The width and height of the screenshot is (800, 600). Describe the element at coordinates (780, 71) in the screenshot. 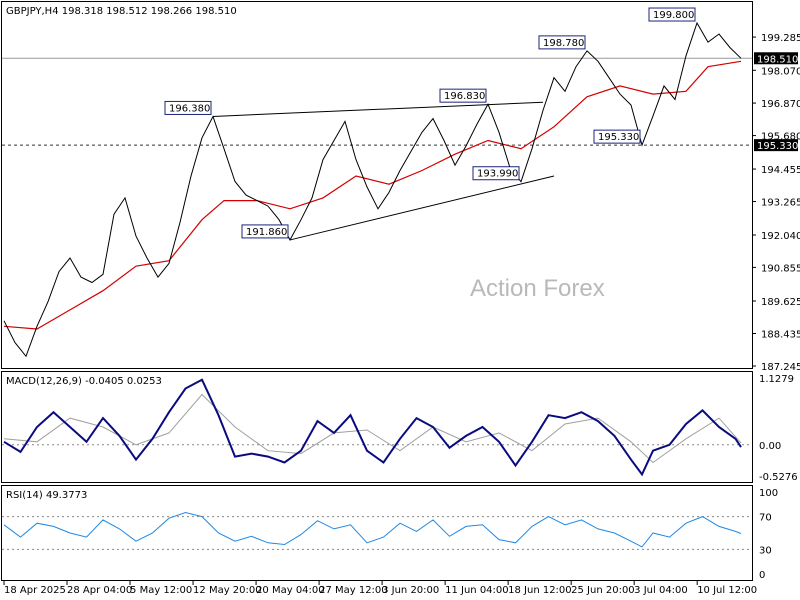

I see `price-y-tick-label: 198.070` at that location.